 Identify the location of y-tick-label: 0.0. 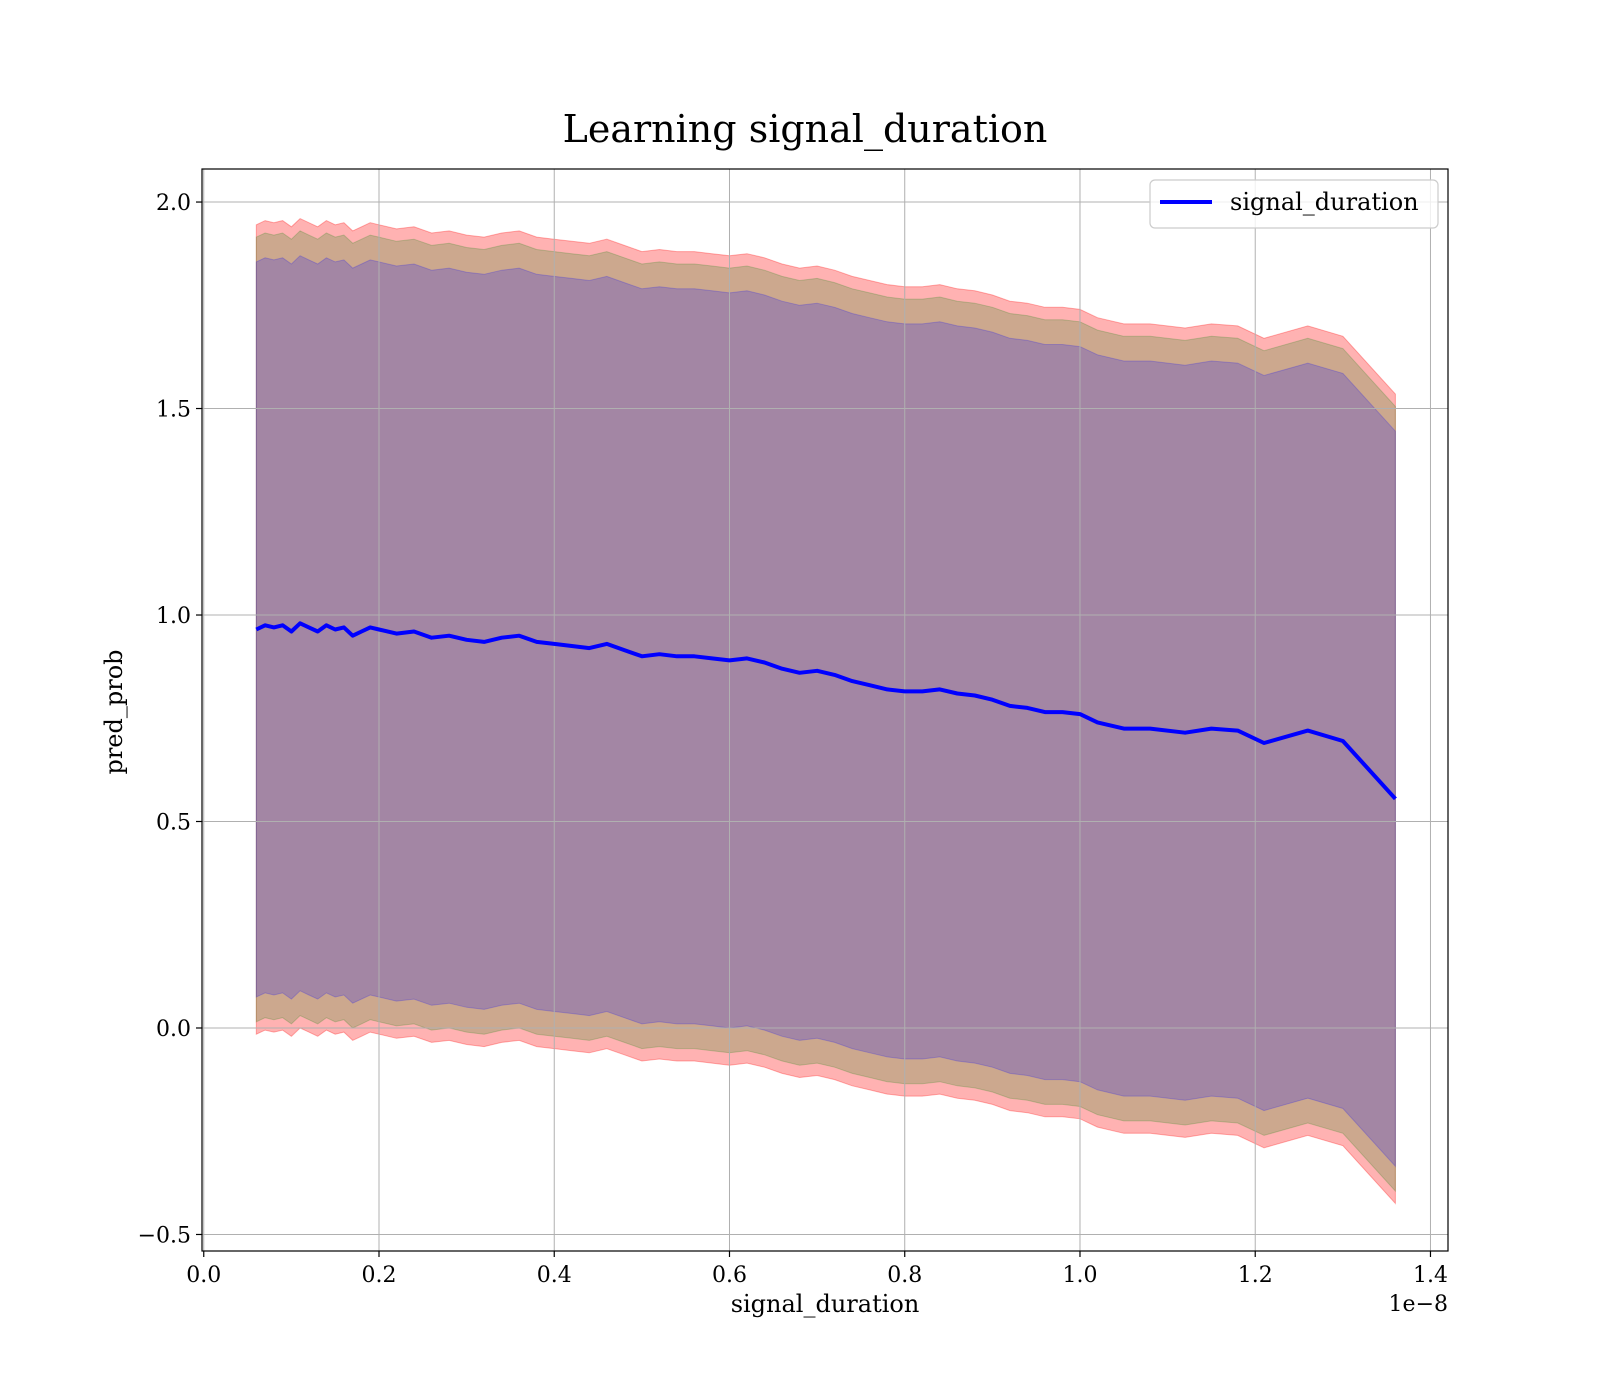
(173, 1029).